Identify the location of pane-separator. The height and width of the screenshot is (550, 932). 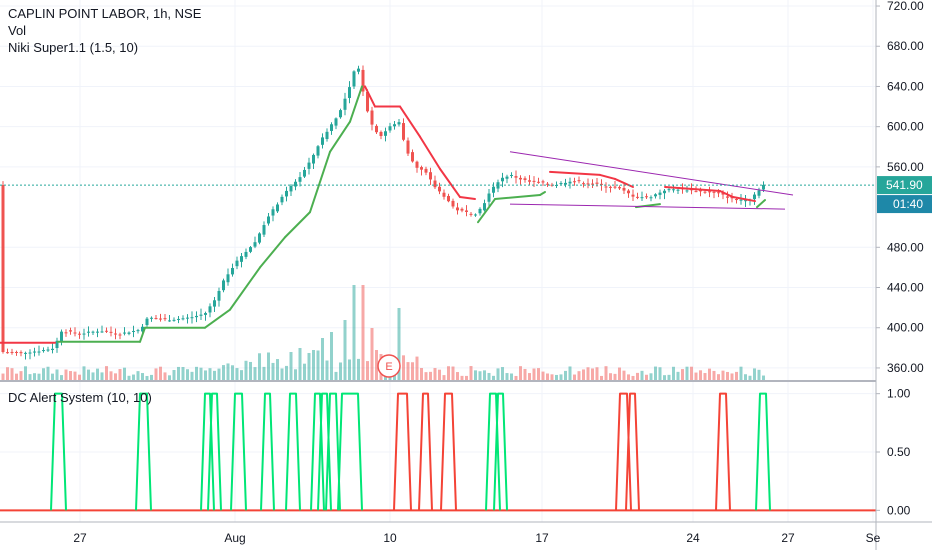
(466, 381).